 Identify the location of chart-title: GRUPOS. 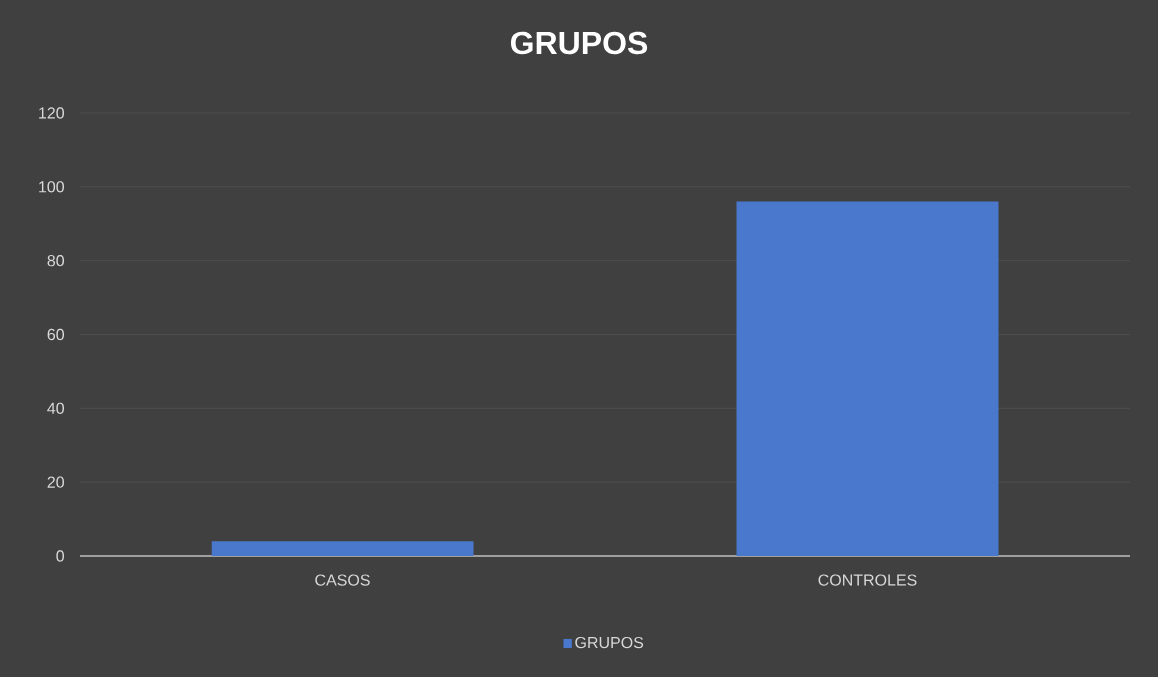
(579, 43).